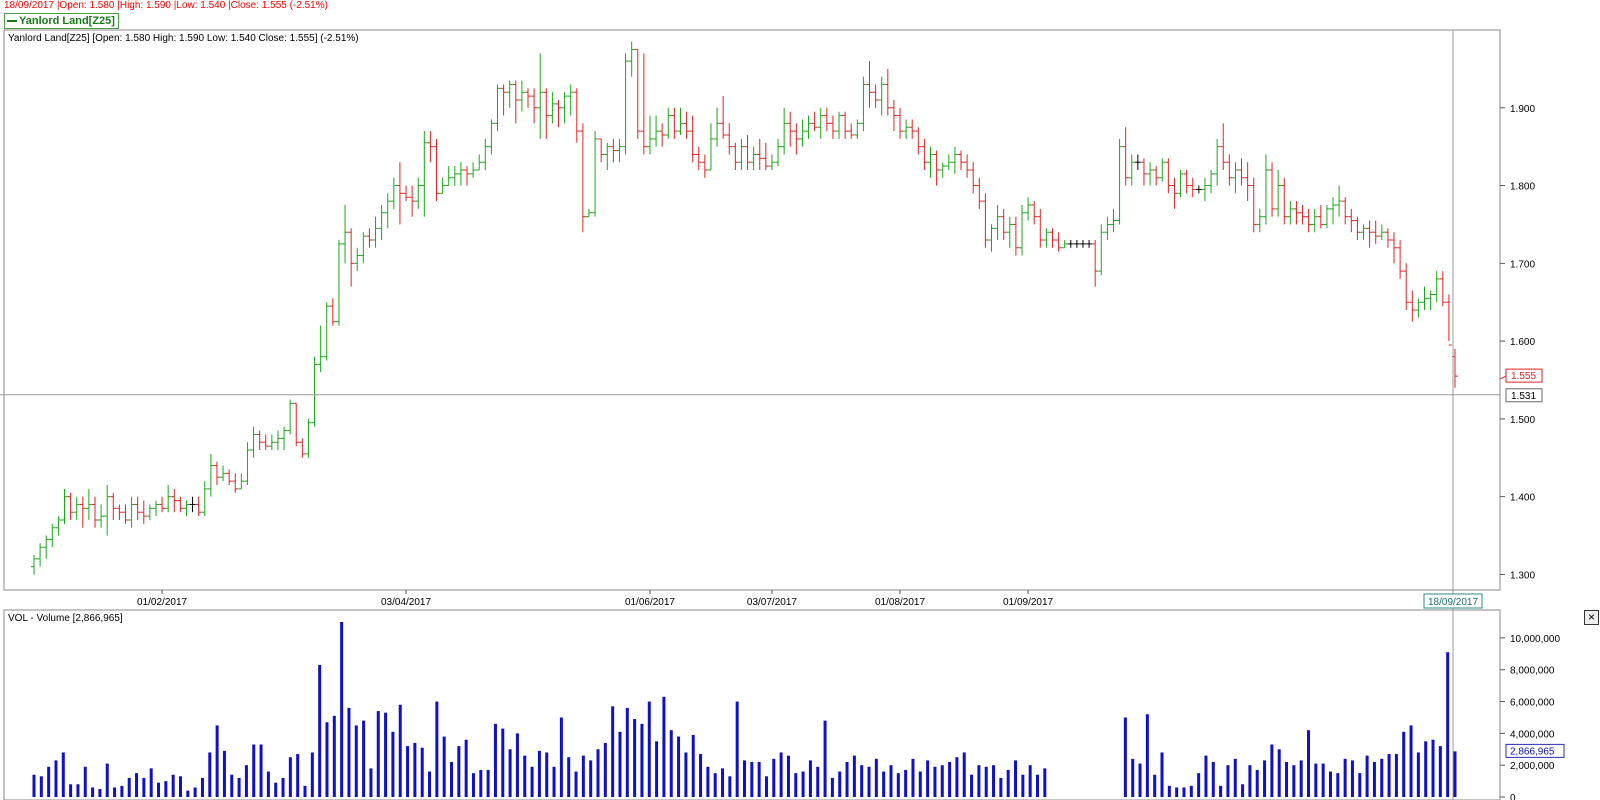 The width and height of the screenshot is (1600, 800). I want to click on close-volume-panel-button: ×, so click(1591, 617).